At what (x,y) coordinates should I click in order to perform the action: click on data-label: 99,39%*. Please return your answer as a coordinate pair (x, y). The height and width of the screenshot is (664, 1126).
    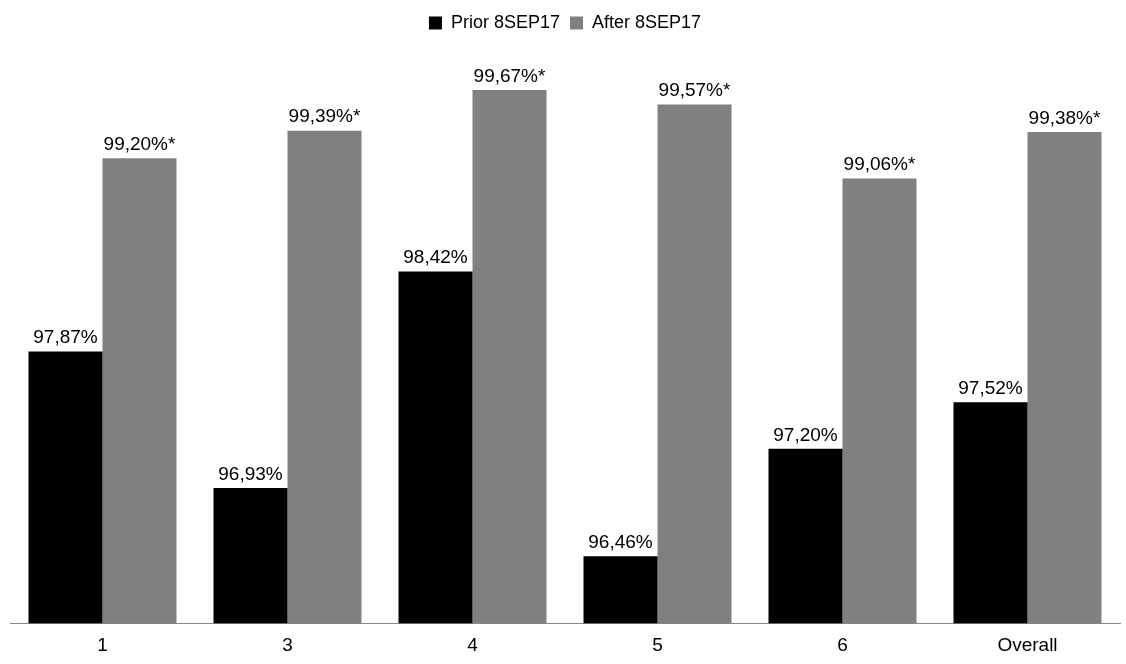
    Looking at the image, I should click on (325, 116).